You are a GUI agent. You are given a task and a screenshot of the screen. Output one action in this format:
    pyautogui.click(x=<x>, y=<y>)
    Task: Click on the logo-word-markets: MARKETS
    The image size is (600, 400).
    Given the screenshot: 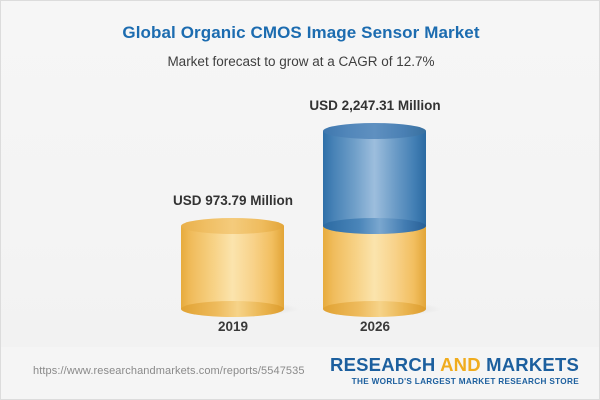 What is the action you would take?
    pyautogui.click(x=532, y=364)
    